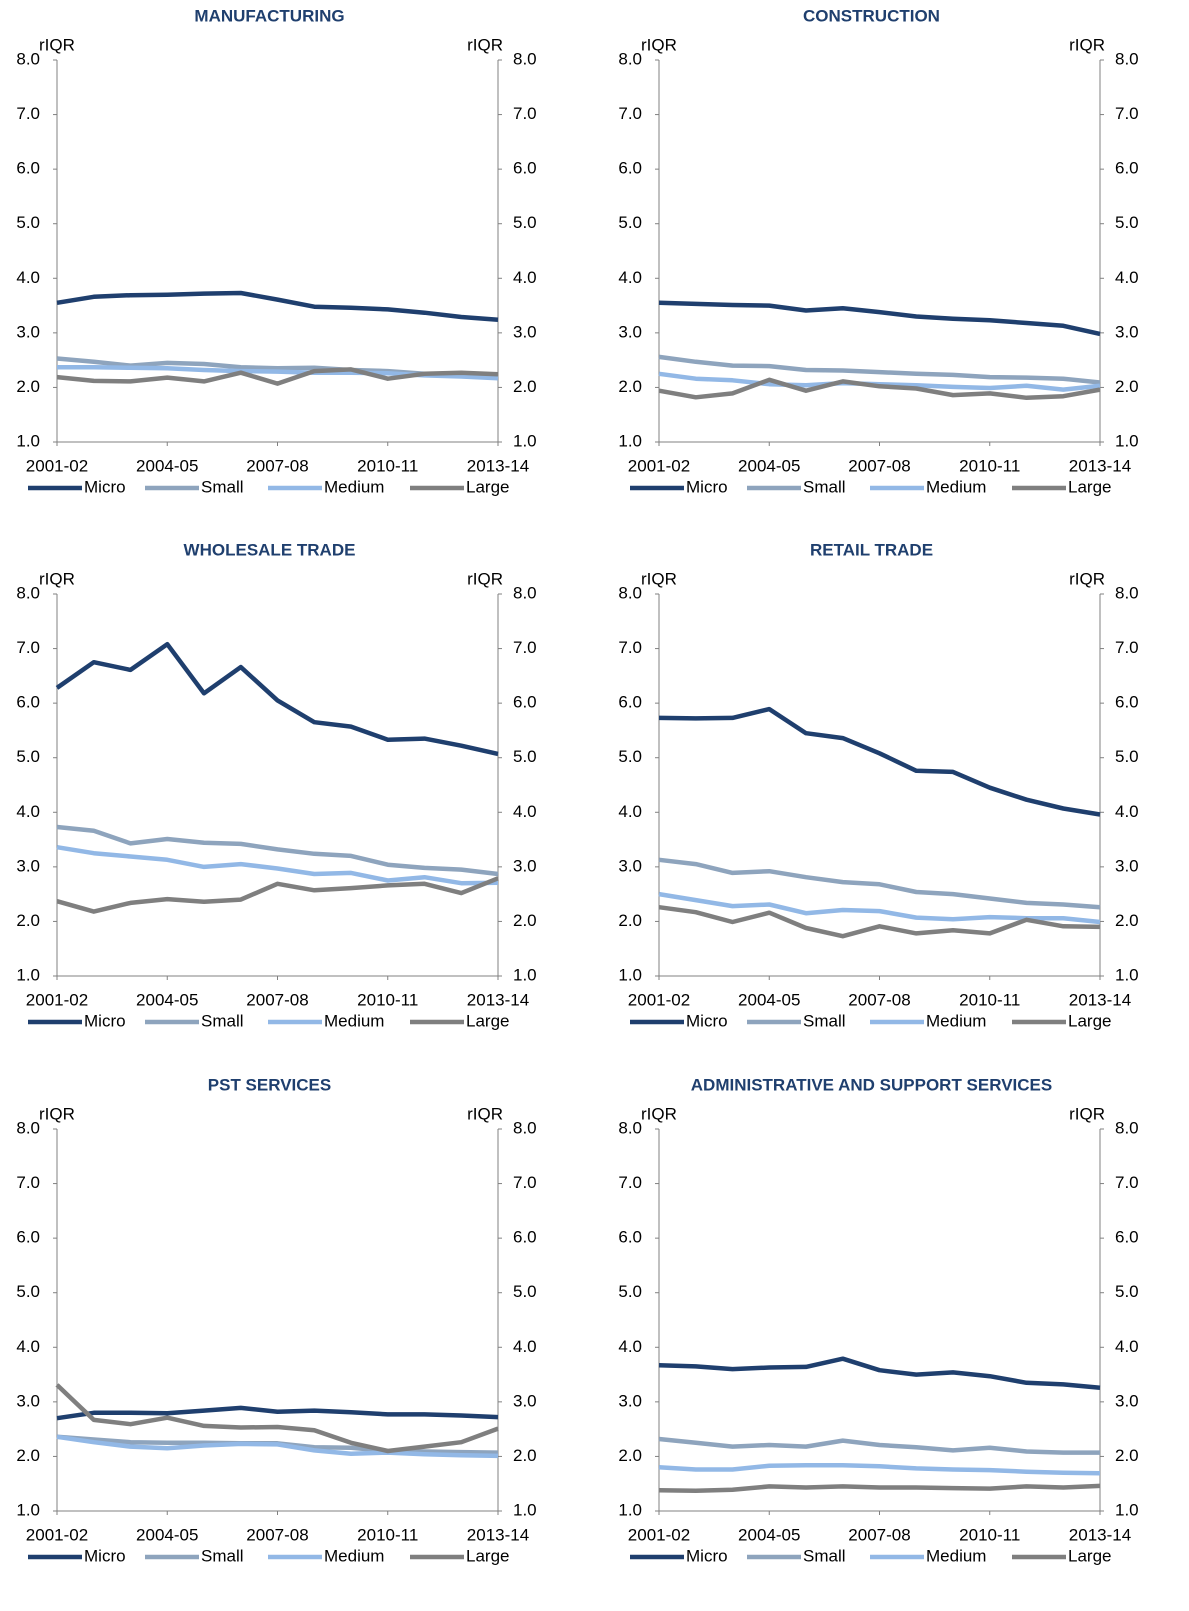 This screenshot has width=1189, height=1611. Describe the element at coordinates (871, 15) in the screenshot. I see `chart-title: CONSTRUCTION` at that location.